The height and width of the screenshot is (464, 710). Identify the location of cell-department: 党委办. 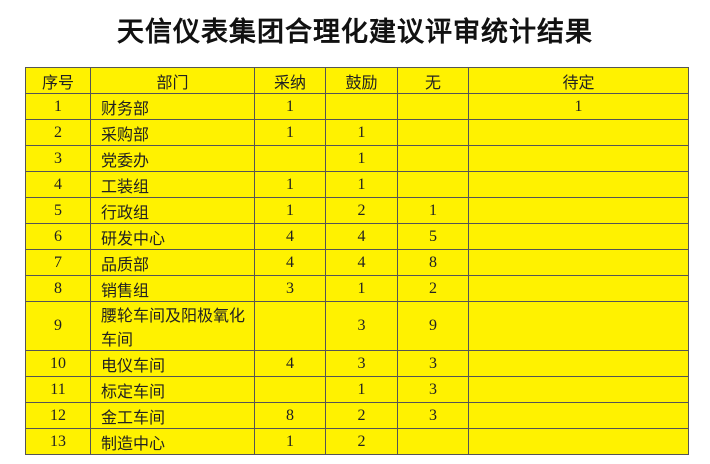
(172, 158).